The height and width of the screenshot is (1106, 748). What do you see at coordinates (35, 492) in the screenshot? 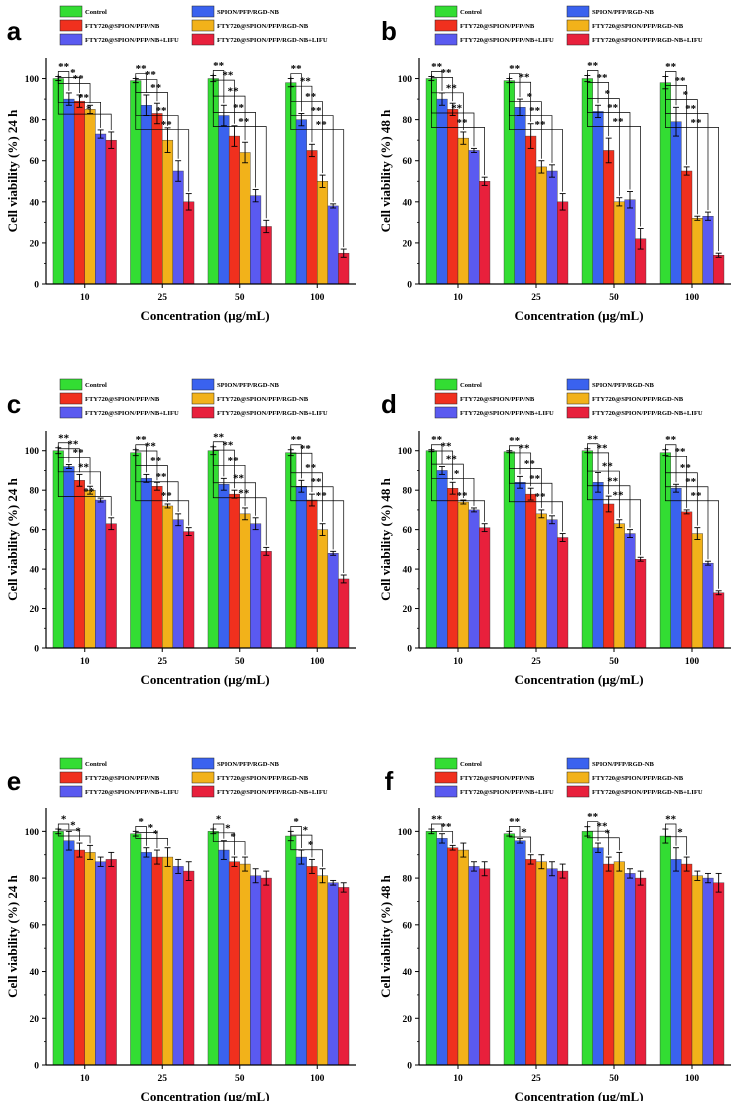
I see `y-tick-label: 80` at bounding box center [35, 492].